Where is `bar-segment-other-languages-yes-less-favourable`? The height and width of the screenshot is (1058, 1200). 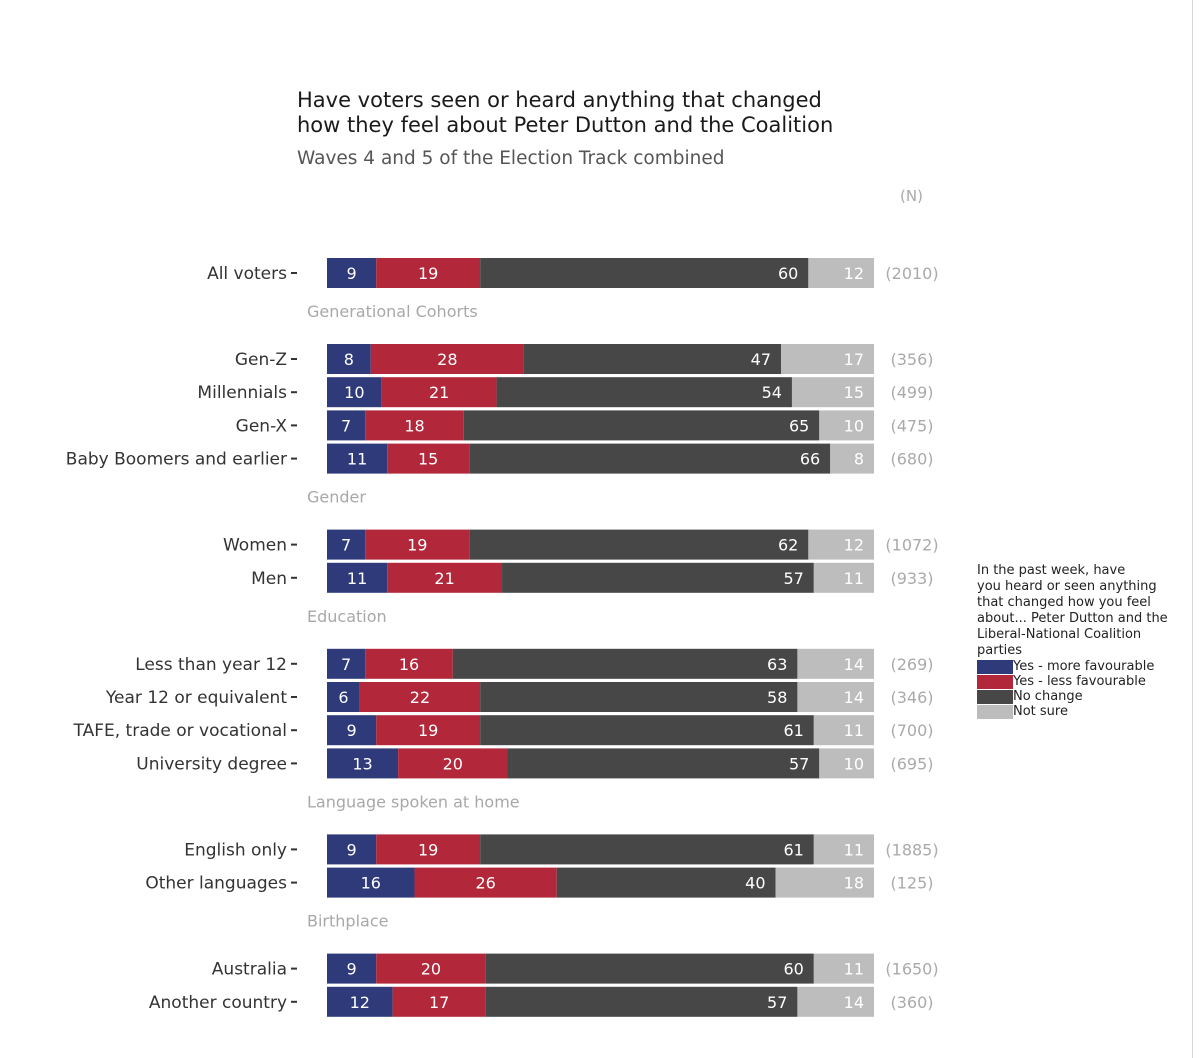
bar-segment-other-languages-yes-less-favourable is located at coordinates (485, 882).